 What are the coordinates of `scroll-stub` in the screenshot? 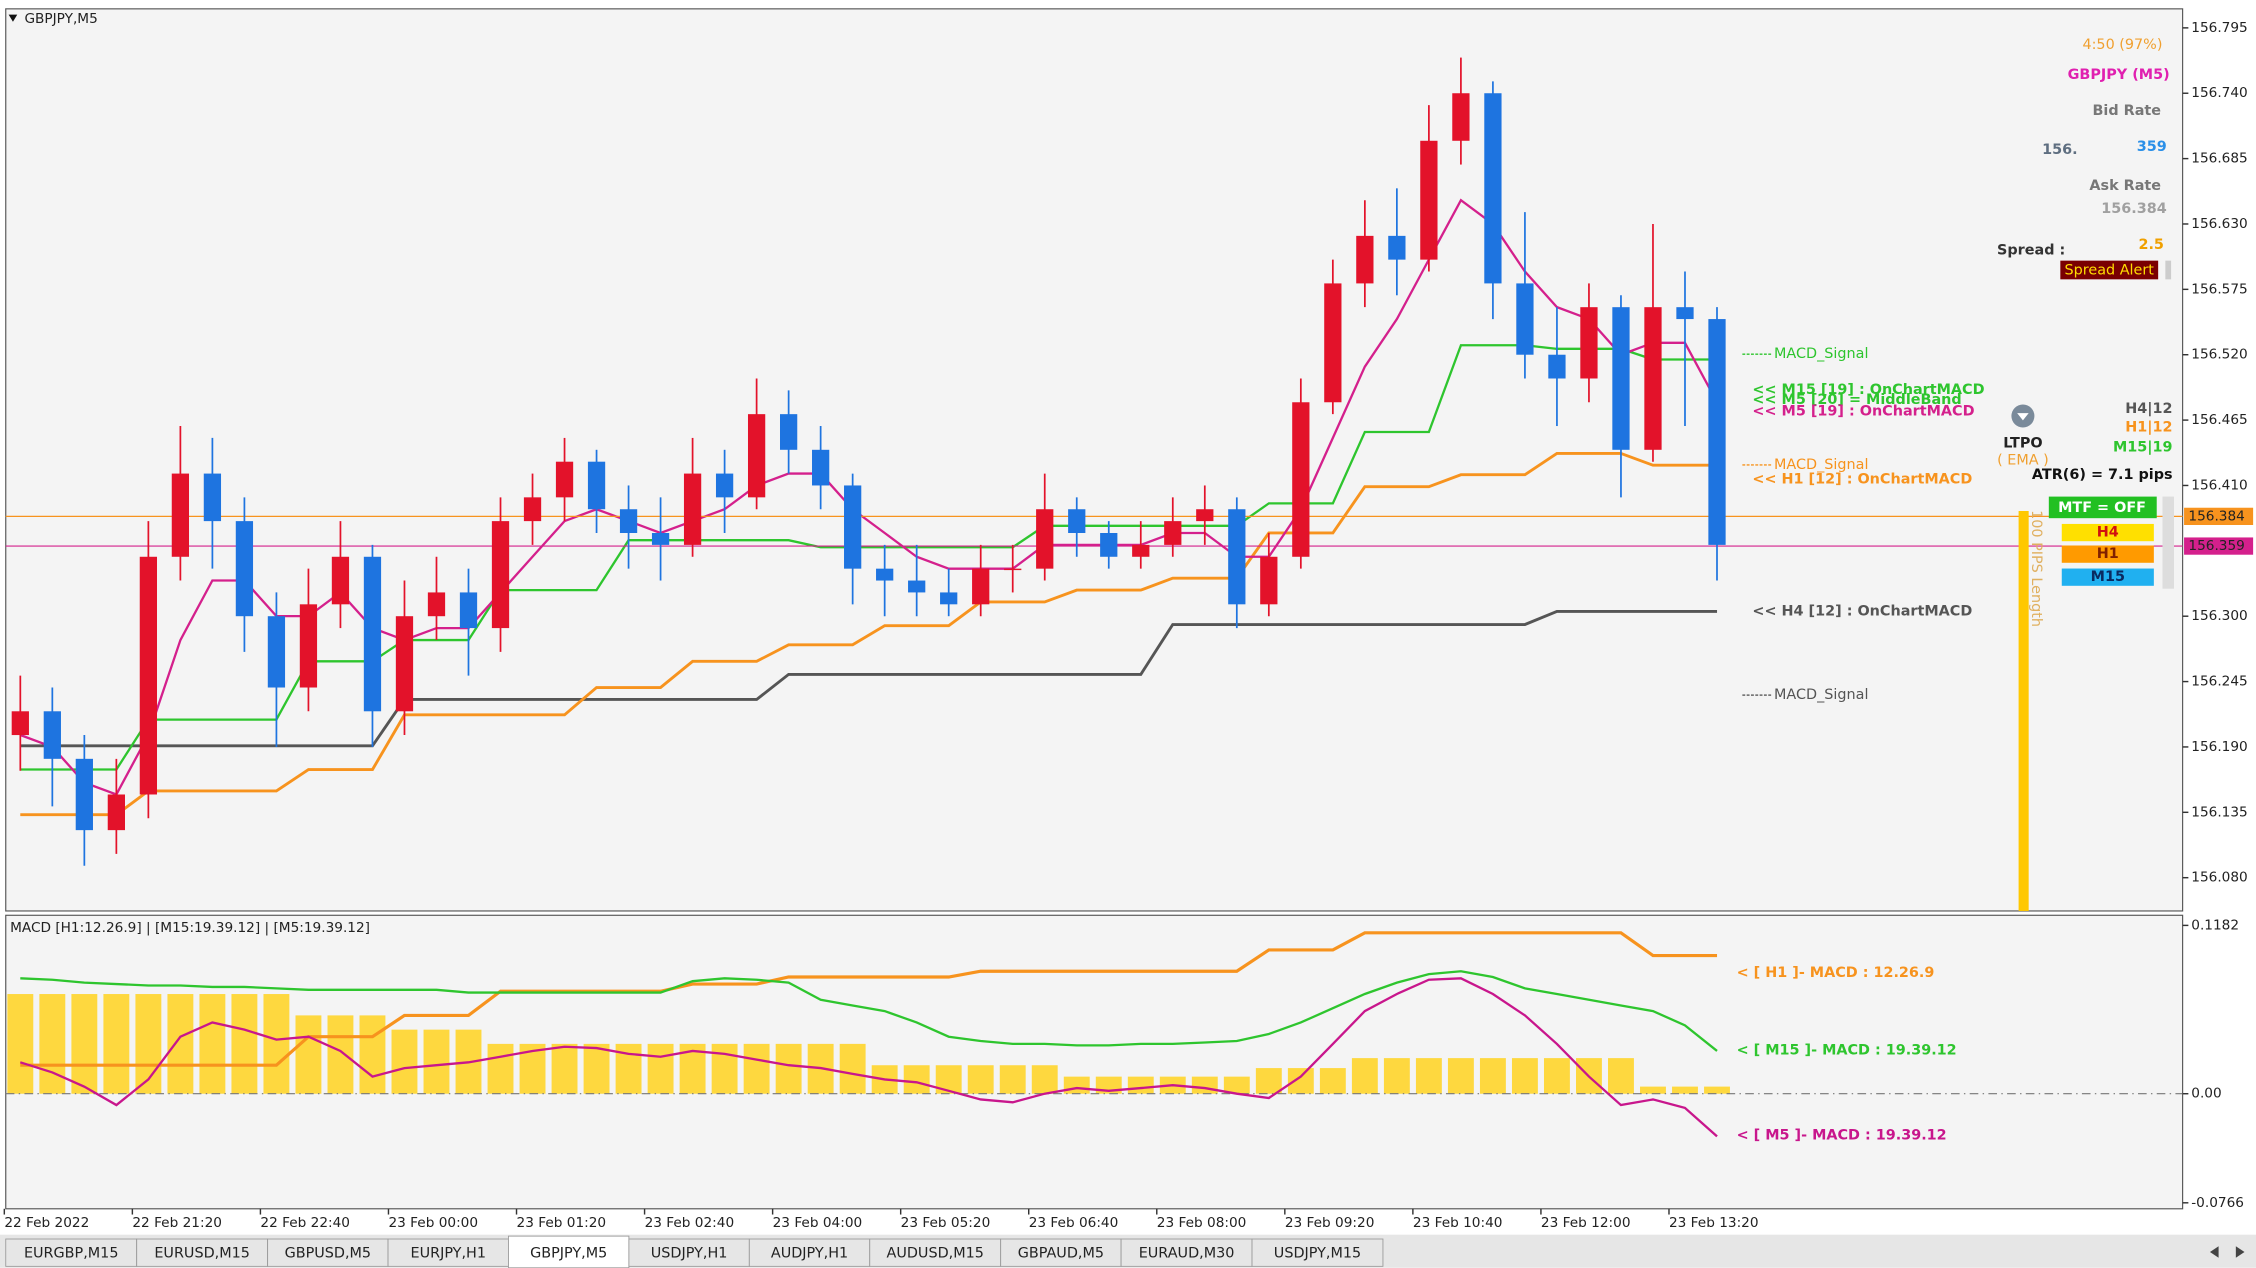 It's located at (2168, 270).